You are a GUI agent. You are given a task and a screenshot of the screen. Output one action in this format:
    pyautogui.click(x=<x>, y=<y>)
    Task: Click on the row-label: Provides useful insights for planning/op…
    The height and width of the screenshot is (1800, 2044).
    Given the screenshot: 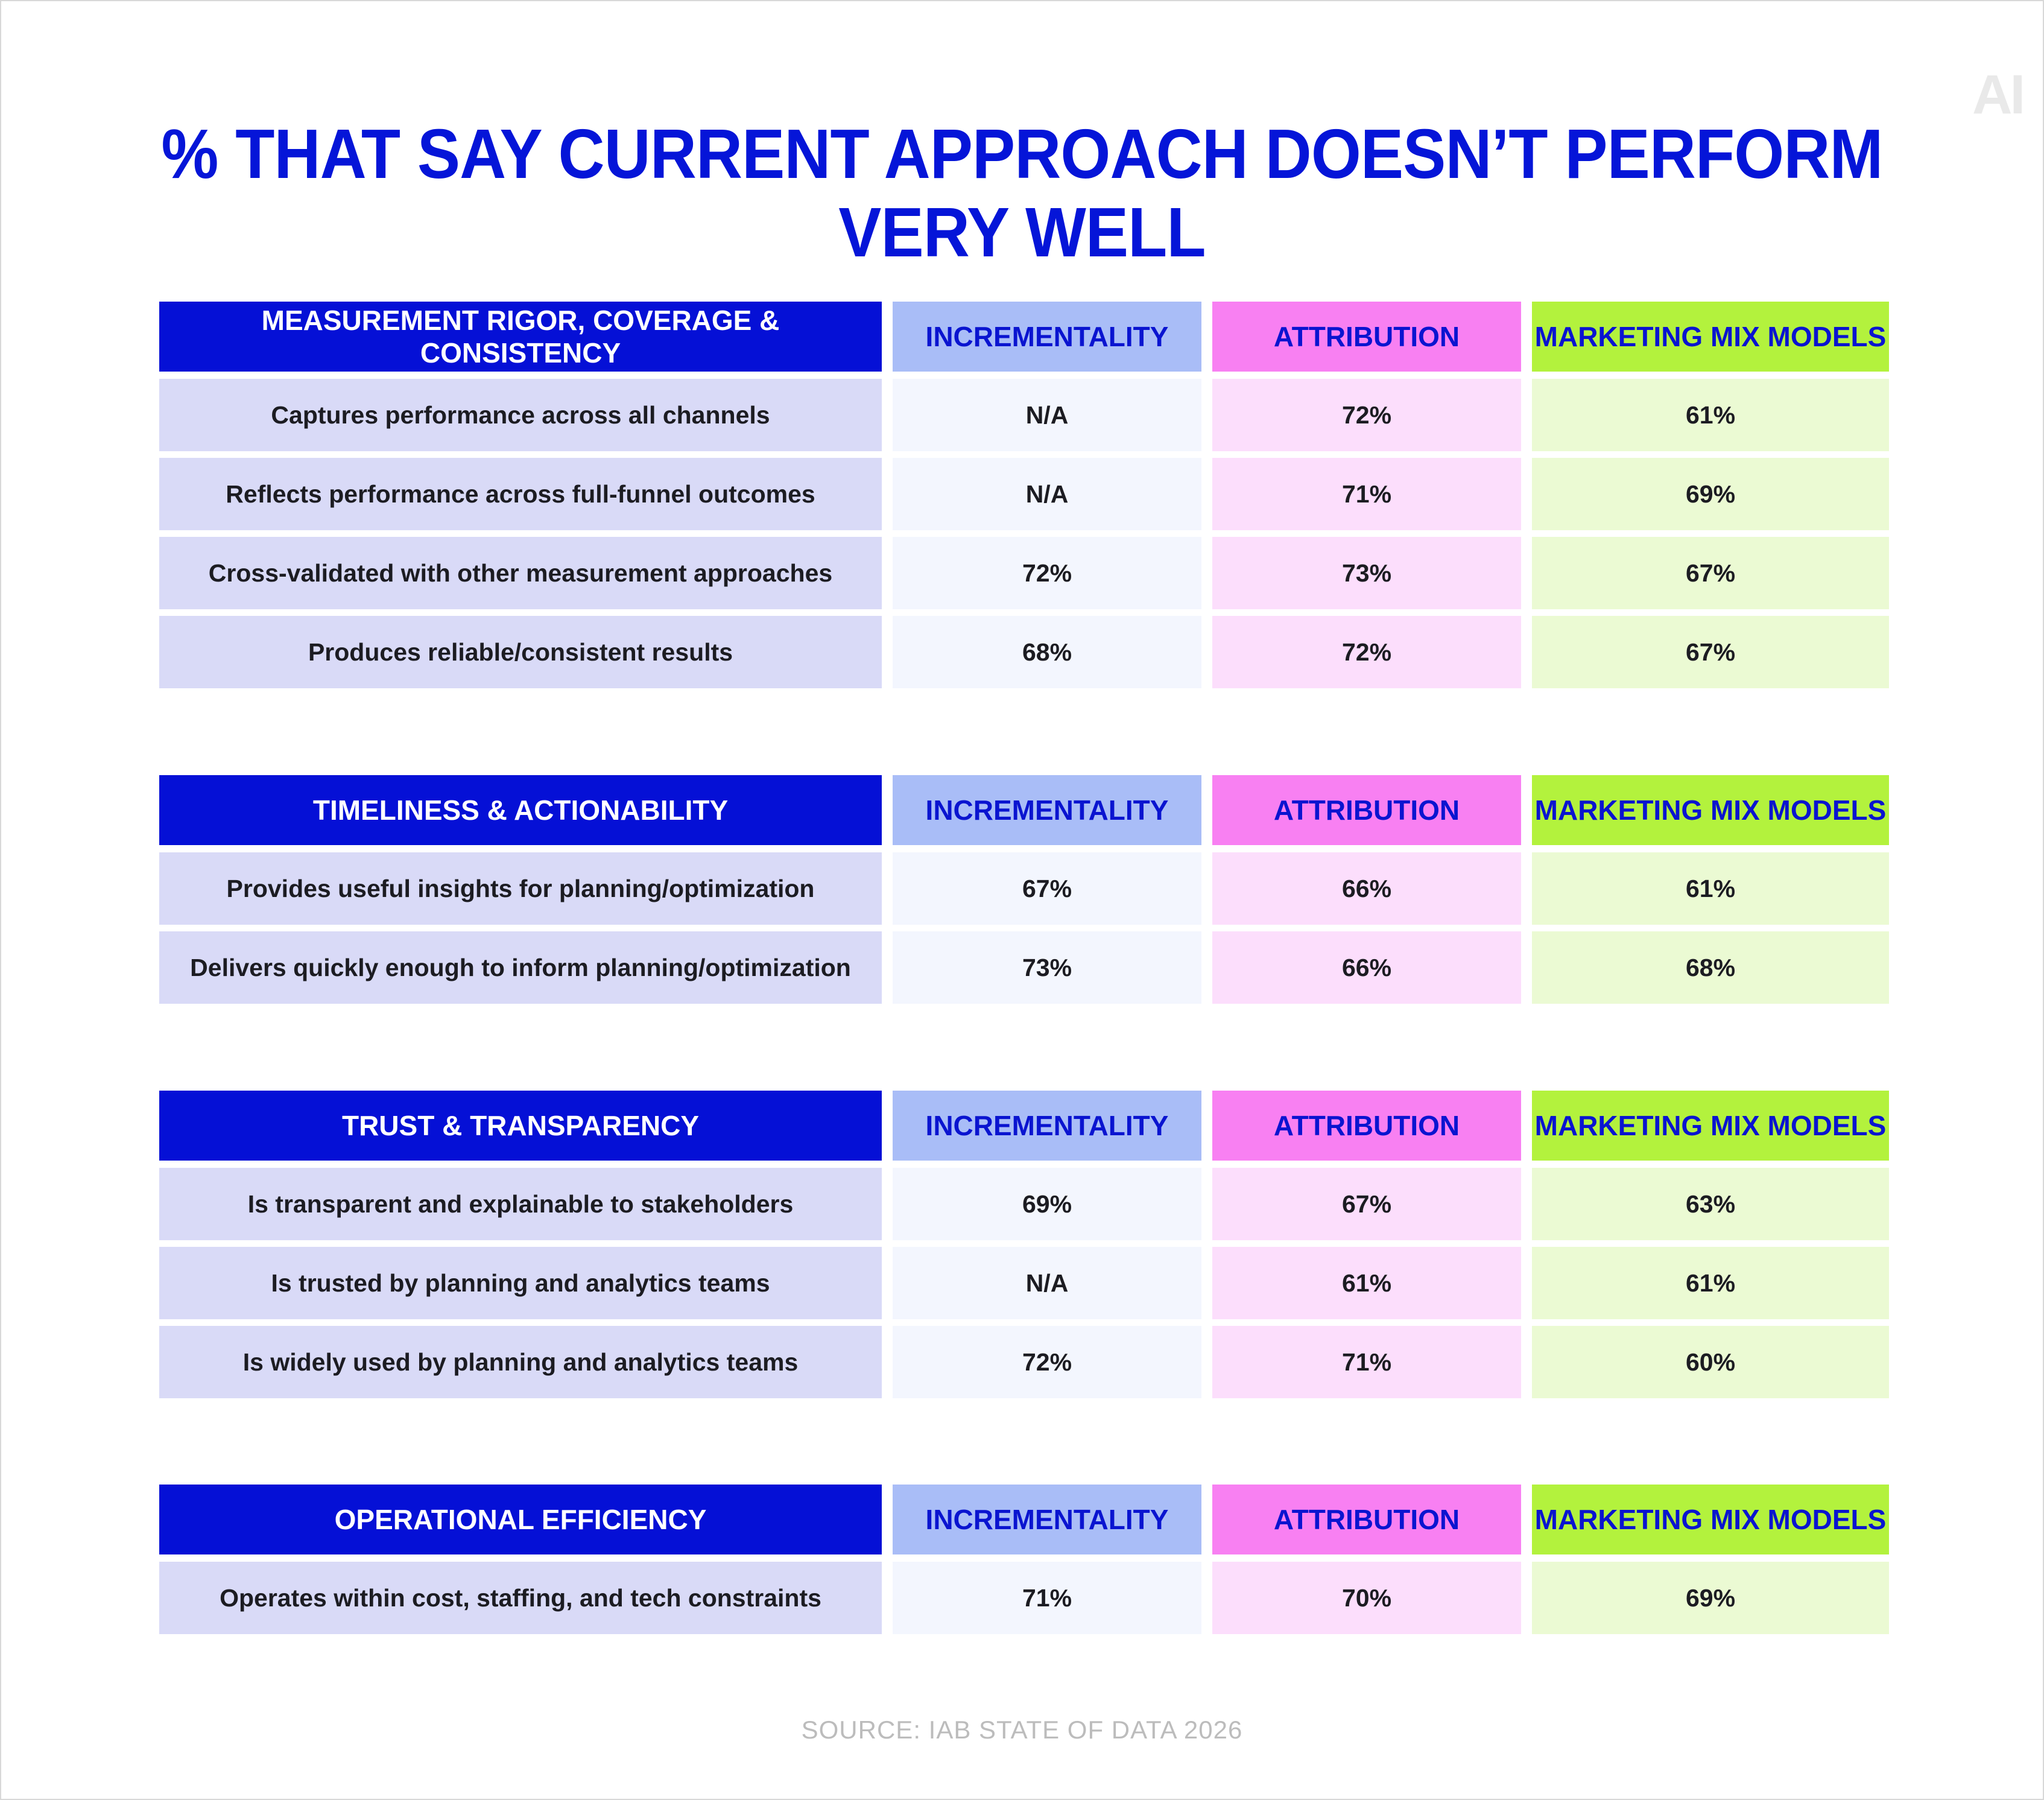 What is the action you would take?
    pyautogui.click(x=520, y=888)
    